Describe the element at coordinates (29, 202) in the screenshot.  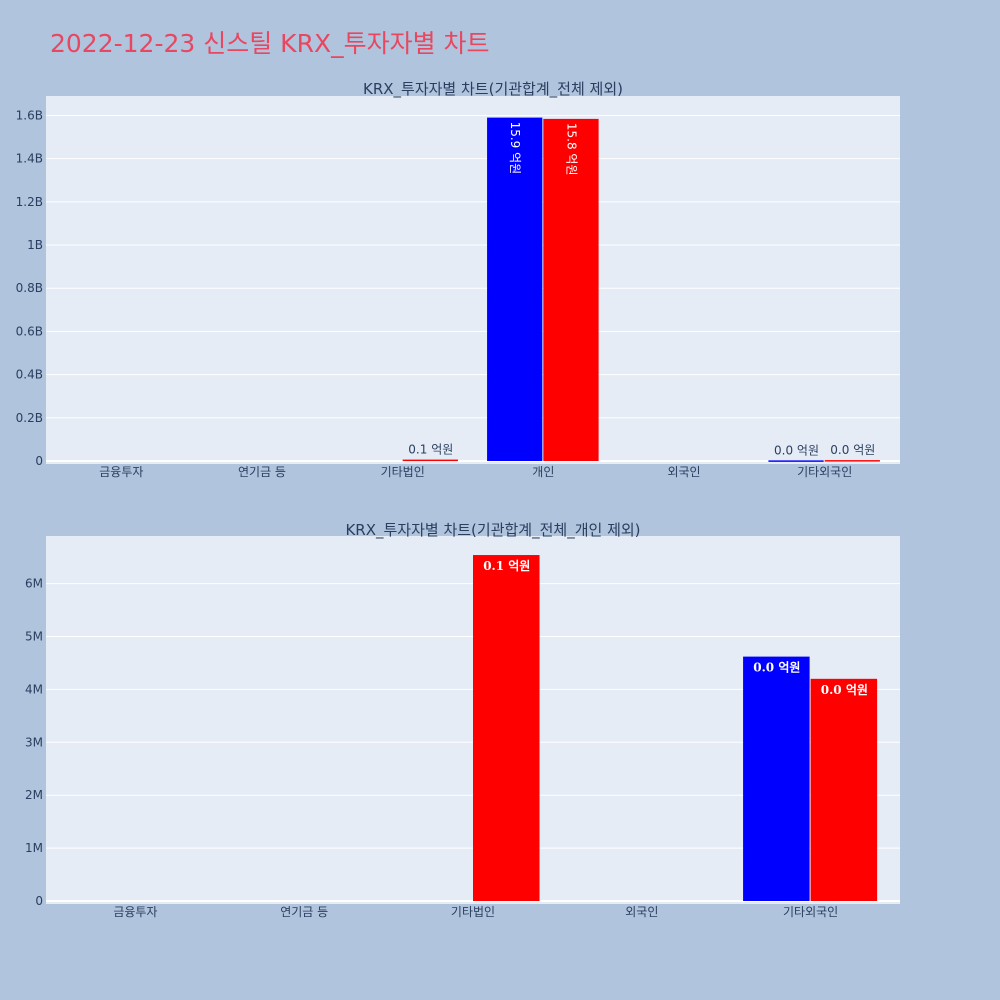
I see `y-tick-label: 1.2B` at that location.